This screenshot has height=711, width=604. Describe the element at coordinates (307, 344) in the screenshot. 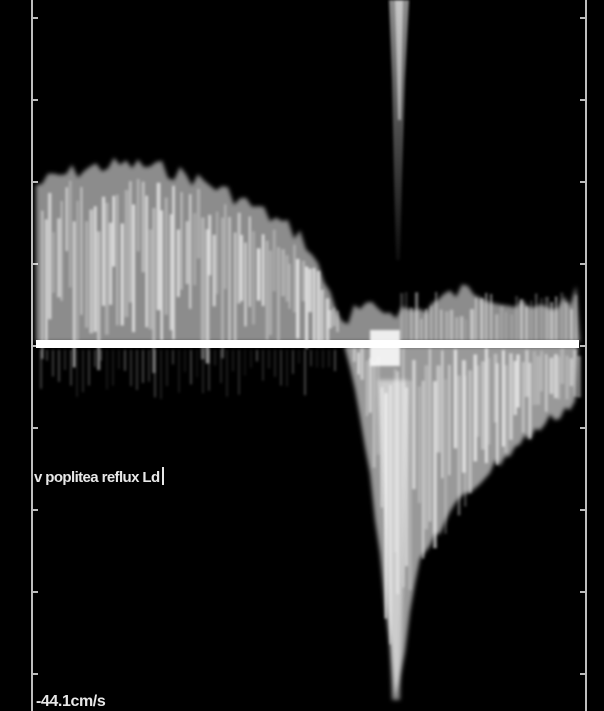

I see `zero-velocity-baseline` at that location.